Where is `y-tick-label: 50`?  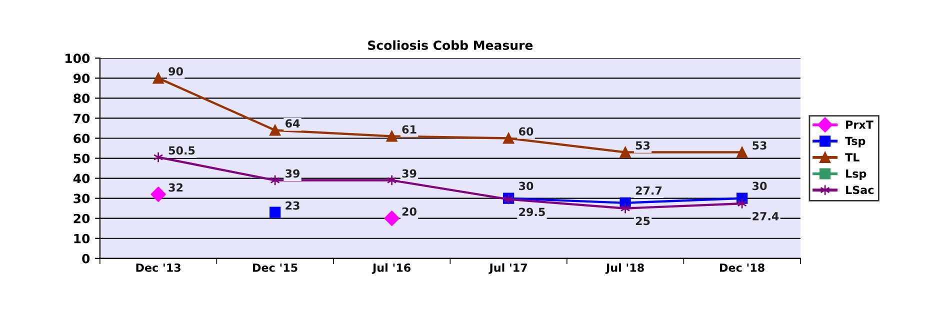 y-tick-label: 50 is located at coordinates (82, 159).